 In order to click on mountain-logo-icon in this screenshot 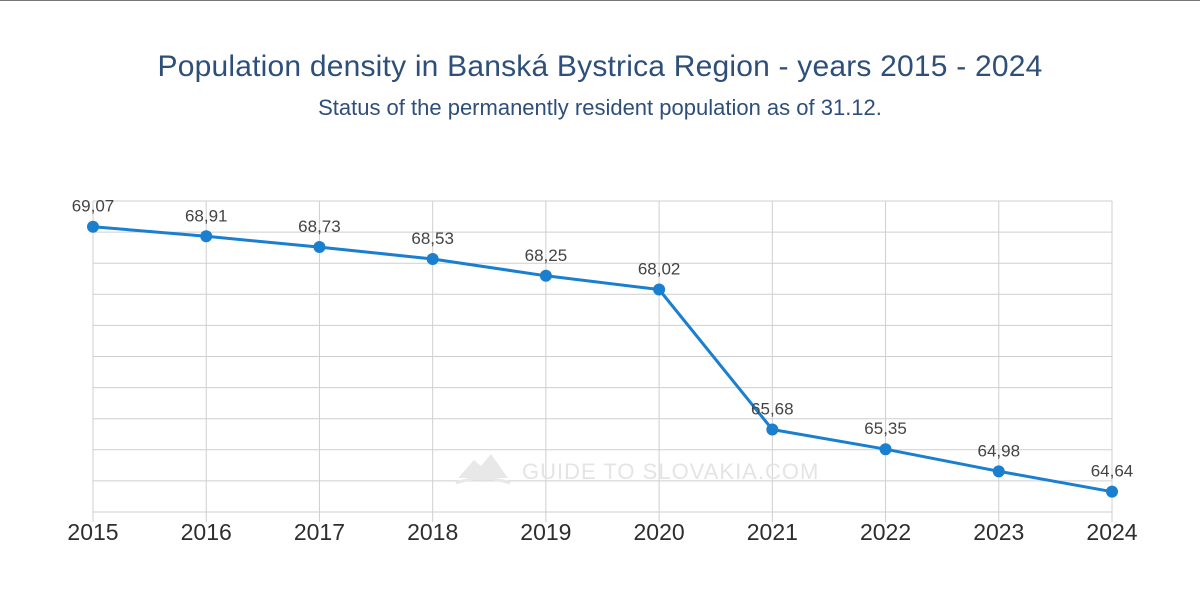, I will do `click(483, 469)`.